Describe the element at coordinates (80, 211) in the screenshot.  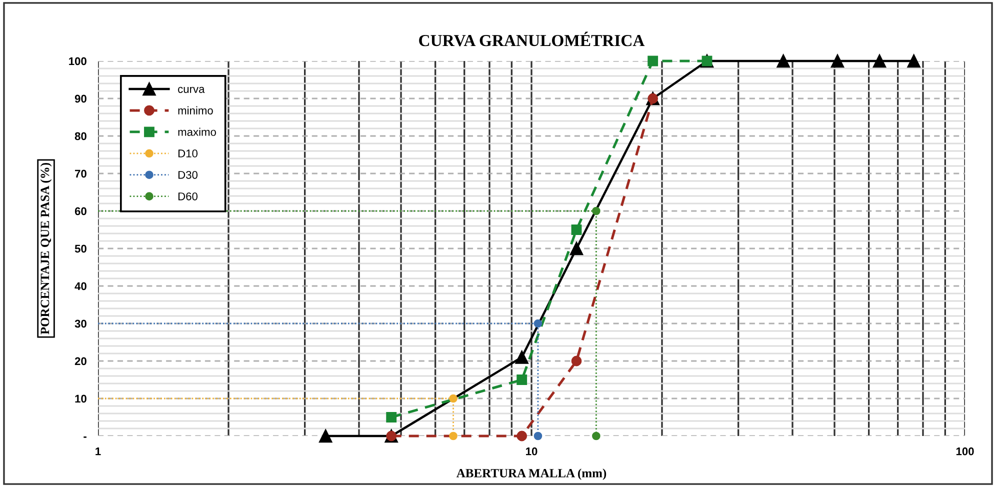
I see `y-tick-label: 60` at that location.